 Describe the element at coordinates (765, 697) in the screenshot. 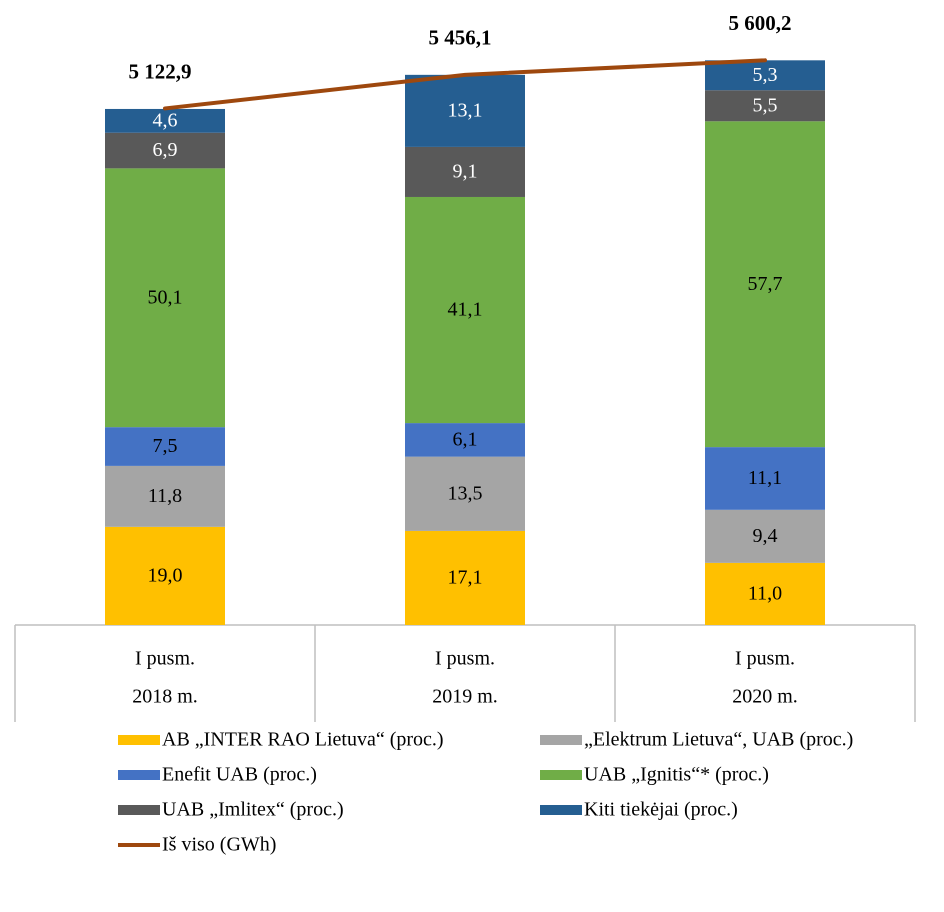

I see `x-tick-label: 2020 m.` at that location.